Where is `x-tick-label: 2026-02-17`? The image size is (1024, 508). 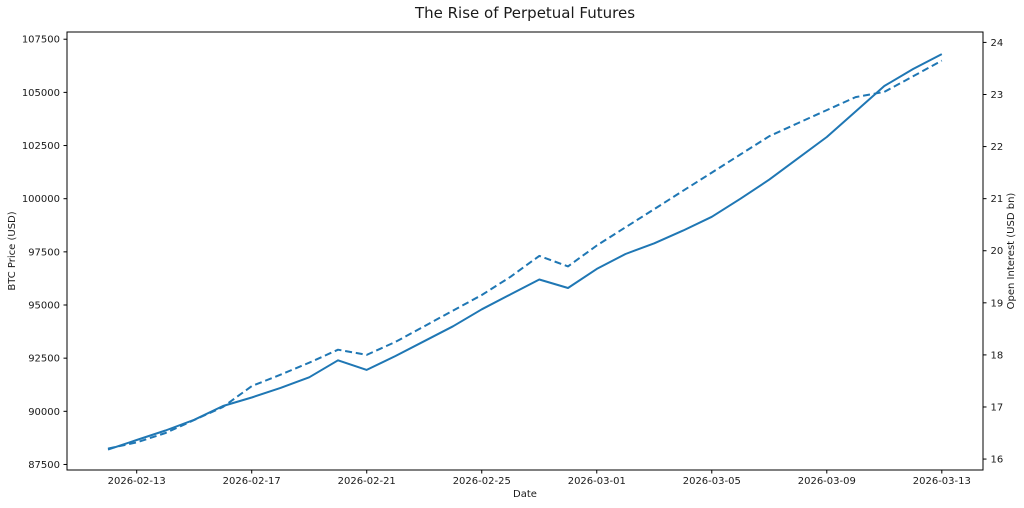
x-tick-label: 2026-02-17 is located at coordinates (252, 481).